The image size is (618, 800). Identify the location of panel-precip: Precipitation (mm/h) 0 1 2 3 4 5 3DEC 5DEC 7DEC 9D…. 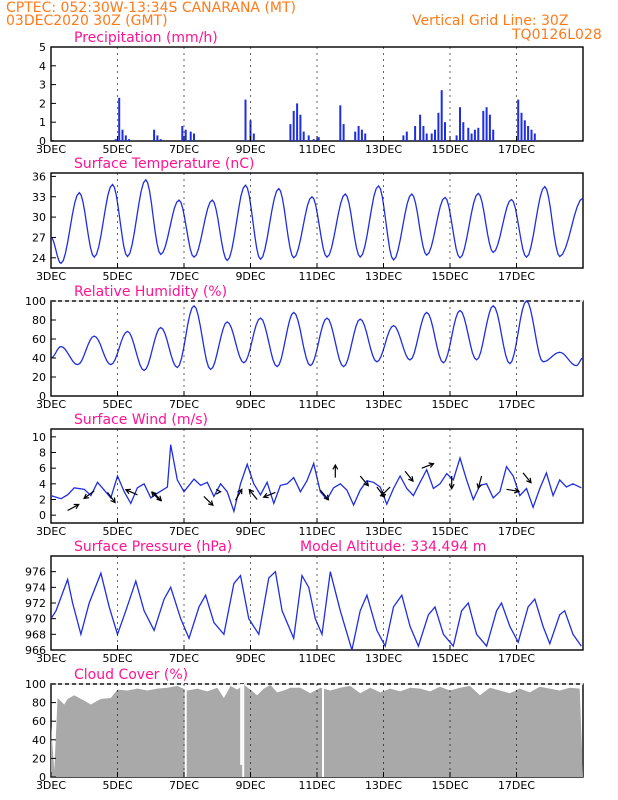
(310, 93).